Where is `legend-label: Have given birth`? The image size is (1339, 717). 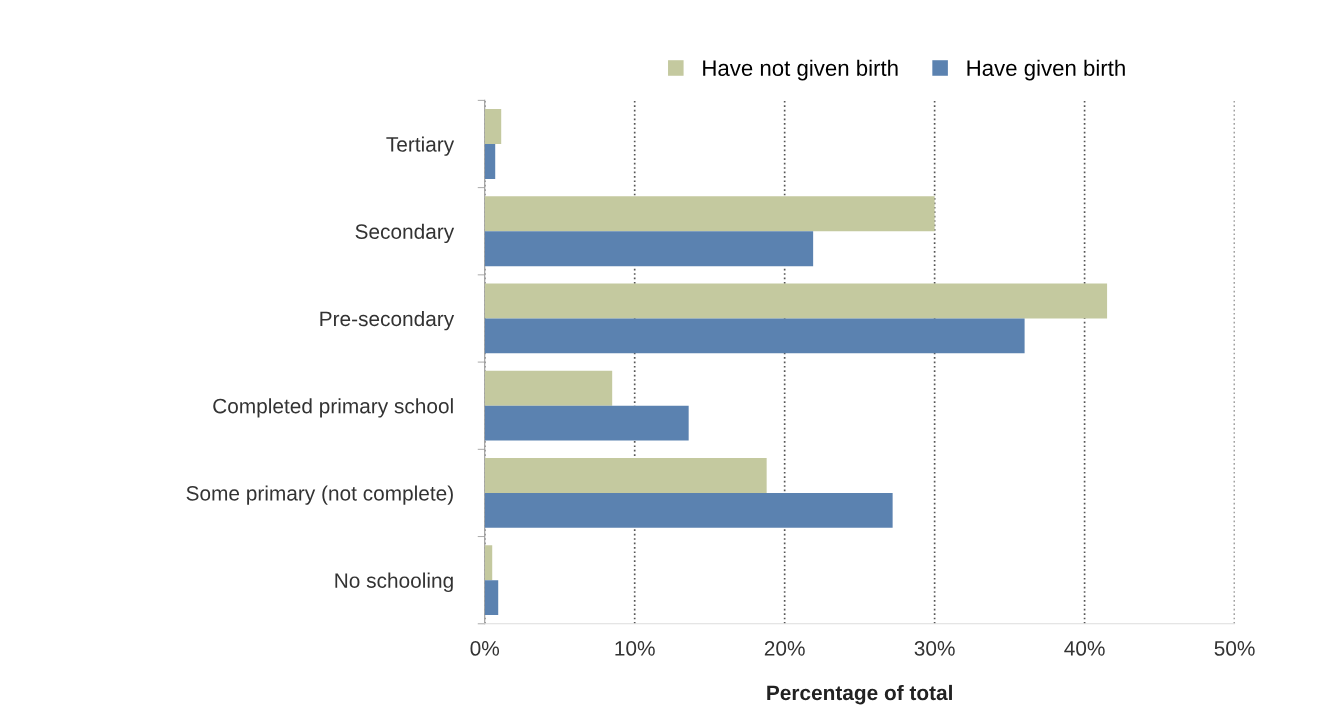 legend-label: Have given birth is located at coordinates (1046, 70).